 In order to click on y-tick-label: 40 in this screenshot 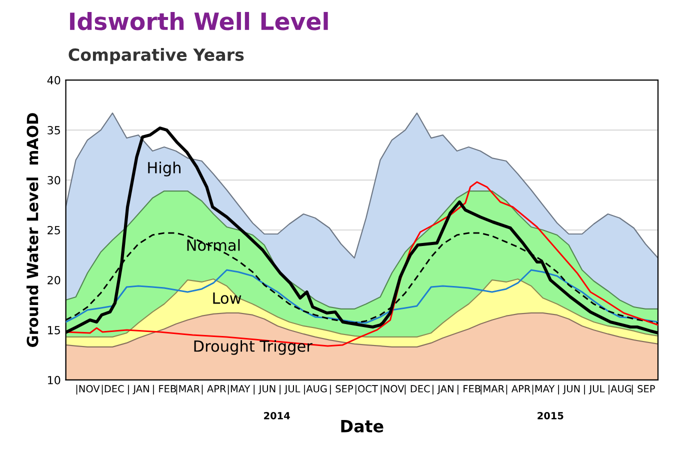, I will do `click(53, 80)`.